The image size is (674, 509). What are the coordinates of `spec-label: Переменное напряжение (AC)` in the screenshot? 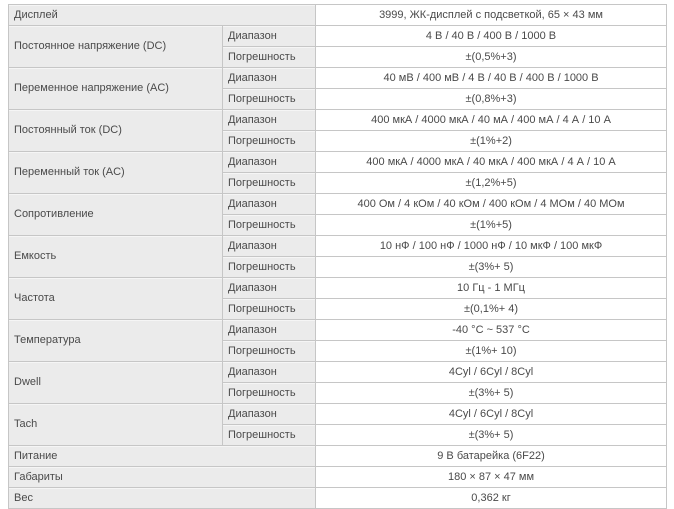 It's located at (115, 88).